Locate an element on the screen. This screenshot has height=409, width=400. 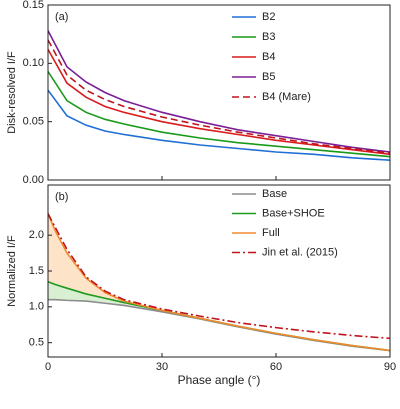
panel-label: (a) is located at coordinates (61, 17).